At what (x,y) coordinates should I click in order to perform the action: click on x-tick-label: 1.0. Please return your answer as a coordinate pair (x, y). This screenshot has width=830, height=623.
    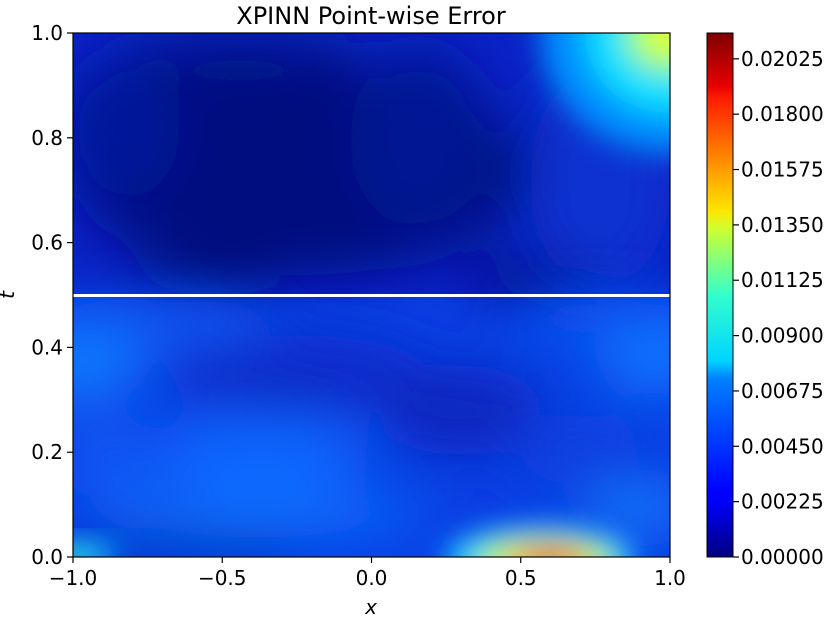
    Looking at the image, I should click on (670, 578).